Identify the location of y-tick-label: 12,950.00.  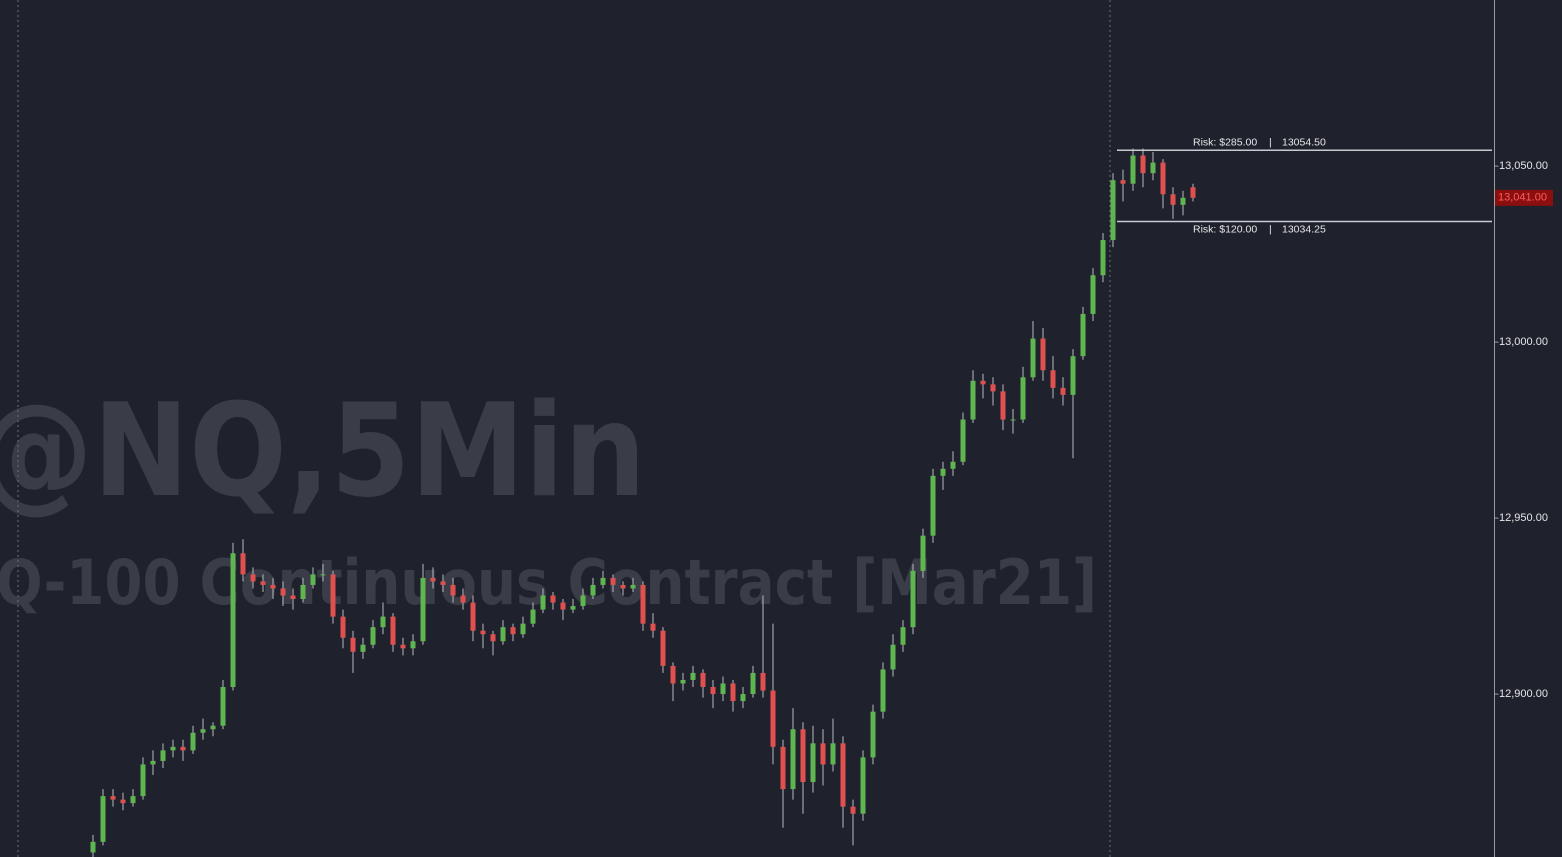
(1523, 518).